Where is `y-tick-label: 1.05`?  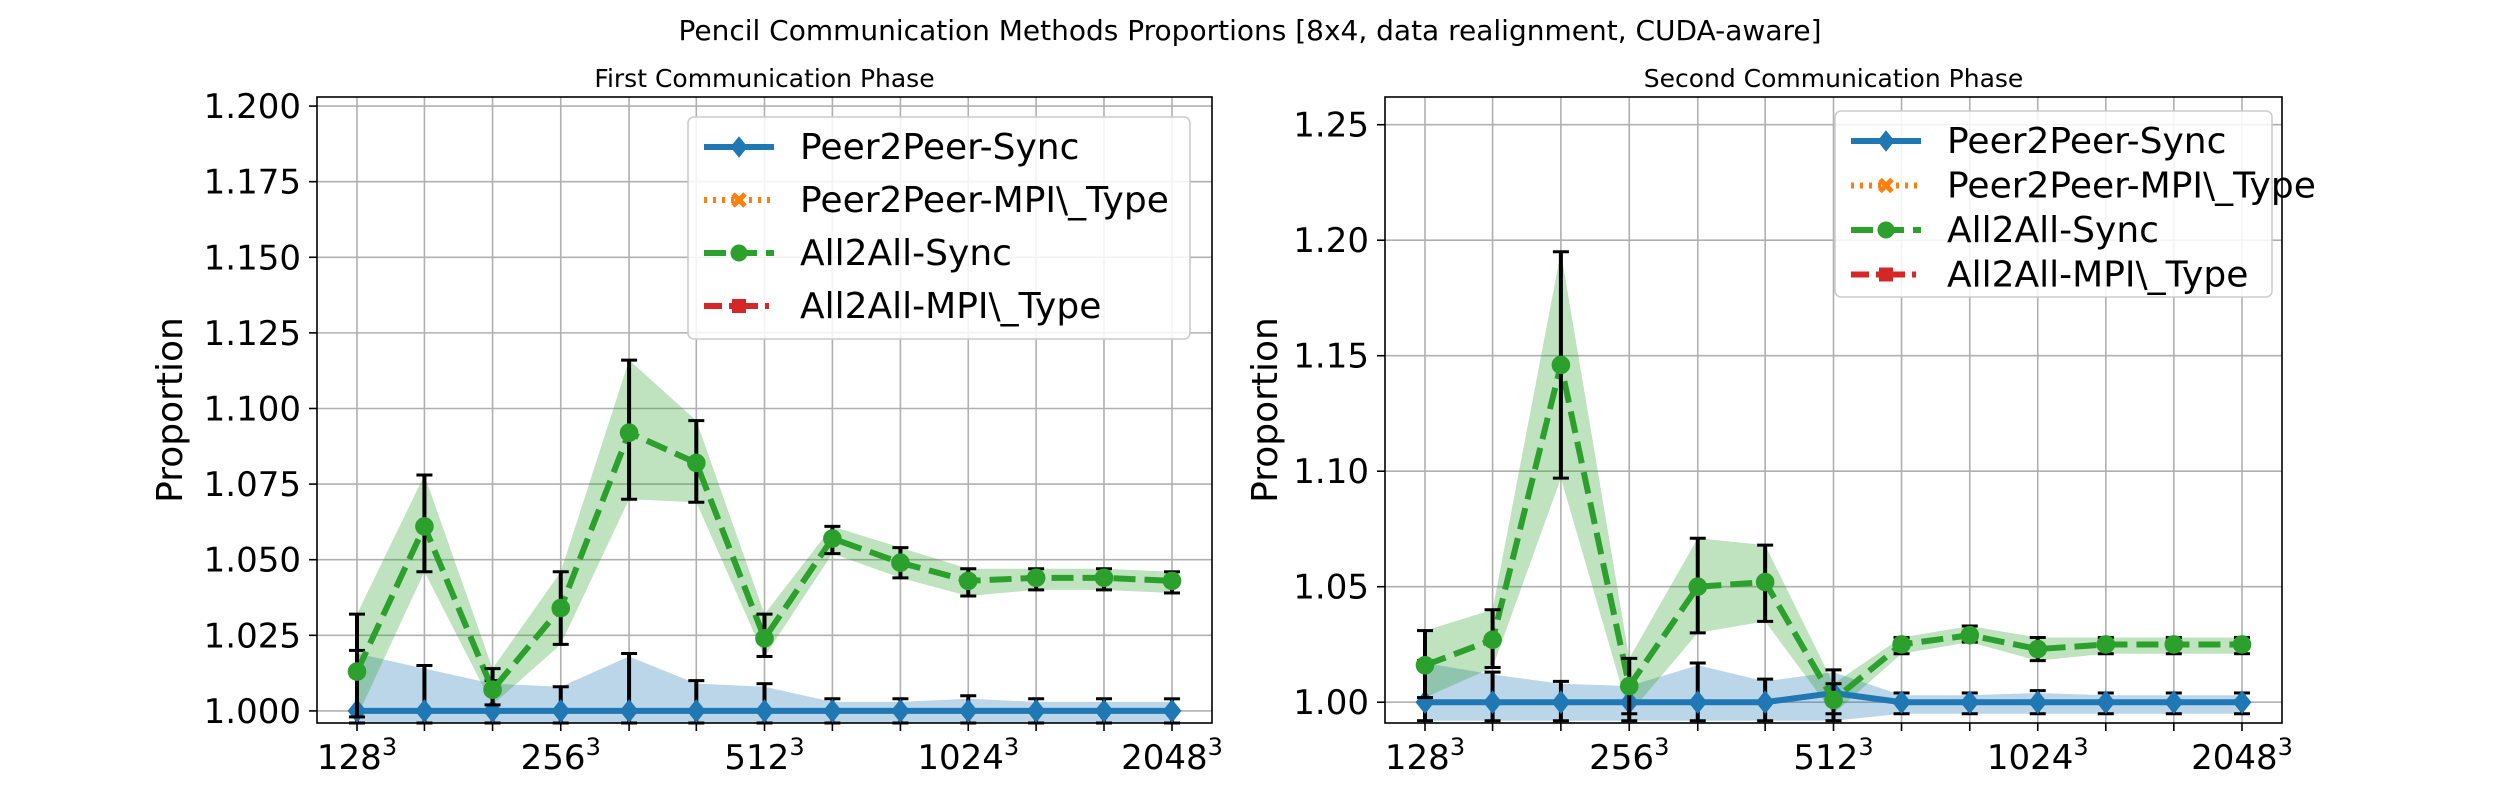
y-tick-label: 1.05 is located at coordinates (1331, 588).